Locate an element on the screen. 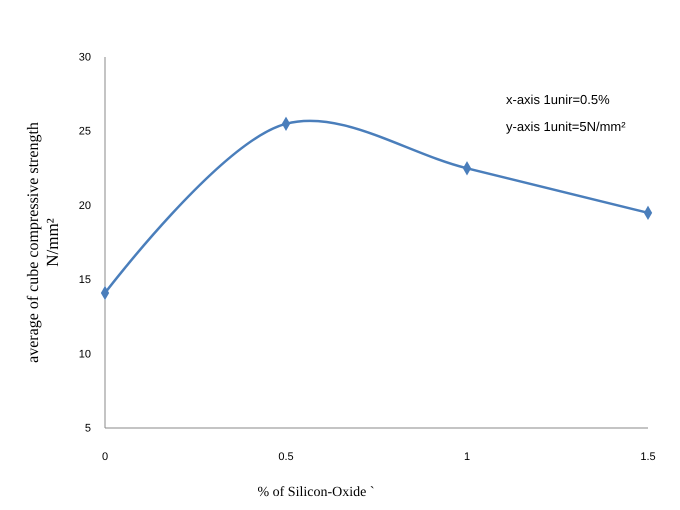 This screenshot has height=510, width=680. y-axis-title: average of cube compressive strength N/mm² is located at coordinates (43, 242).